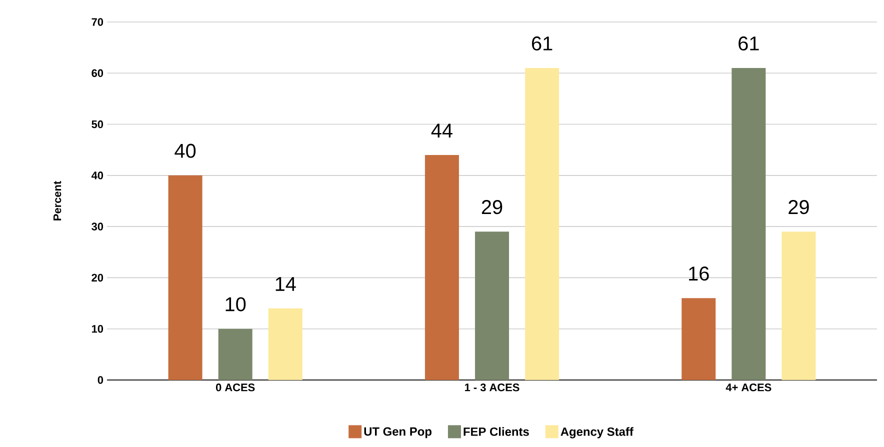  Describe the element at coordinates (398, 432) in the screenshot. I see `legend-label: UT Gen Pop` at that location.